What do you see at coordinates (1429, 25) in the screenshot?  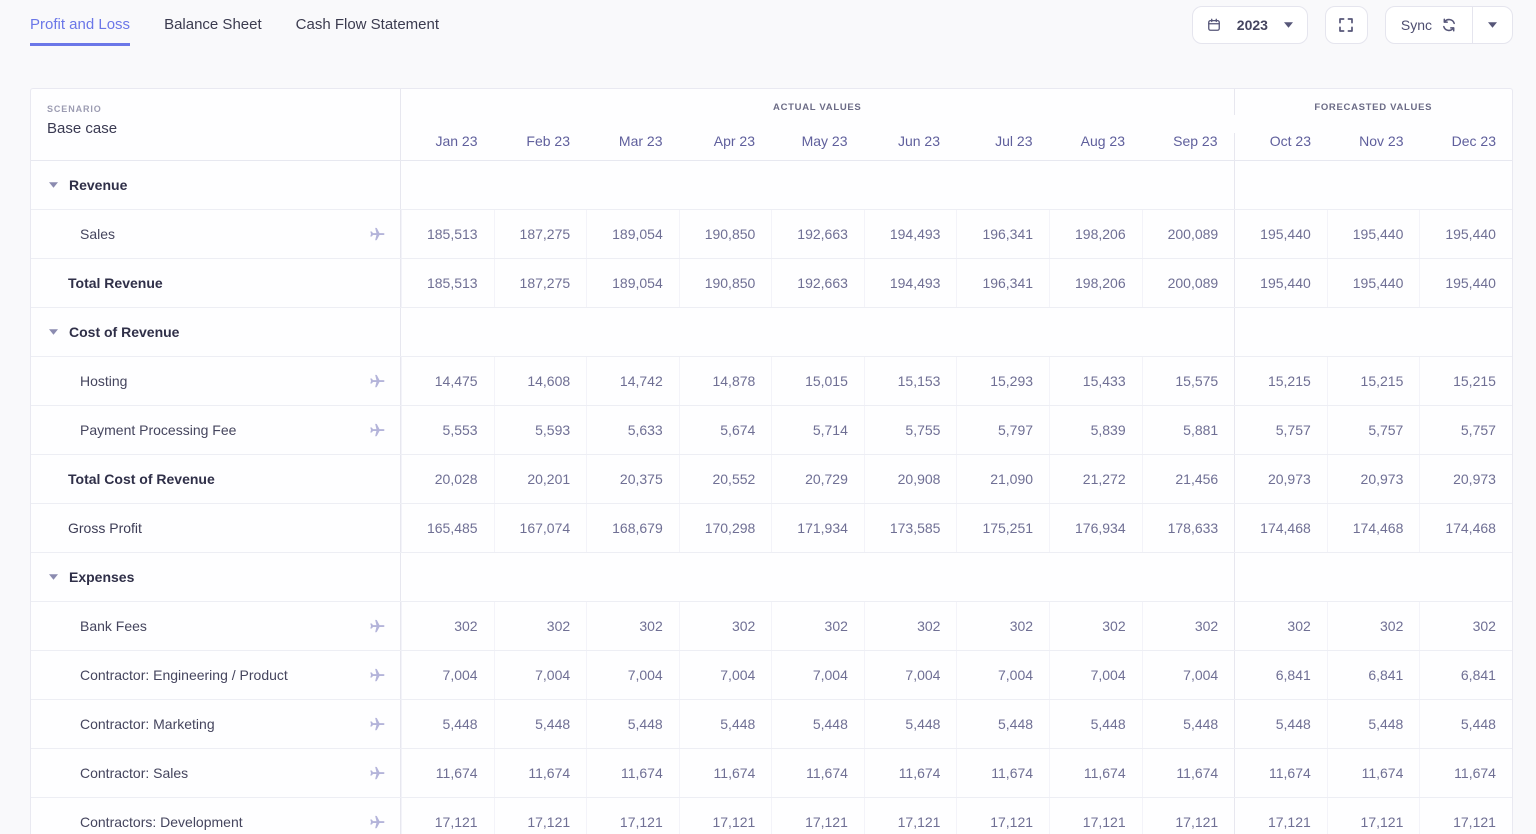 I see `sync-button: Sync` at bounding box center [1429, 25].